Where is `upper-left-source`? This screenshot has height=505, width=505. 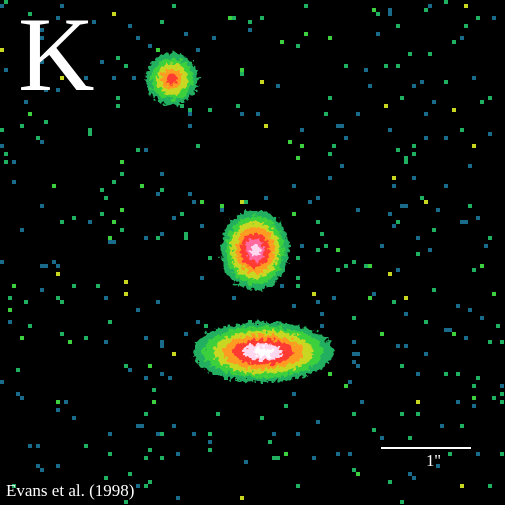 upper-left-source is located at coordinates (172, 79).